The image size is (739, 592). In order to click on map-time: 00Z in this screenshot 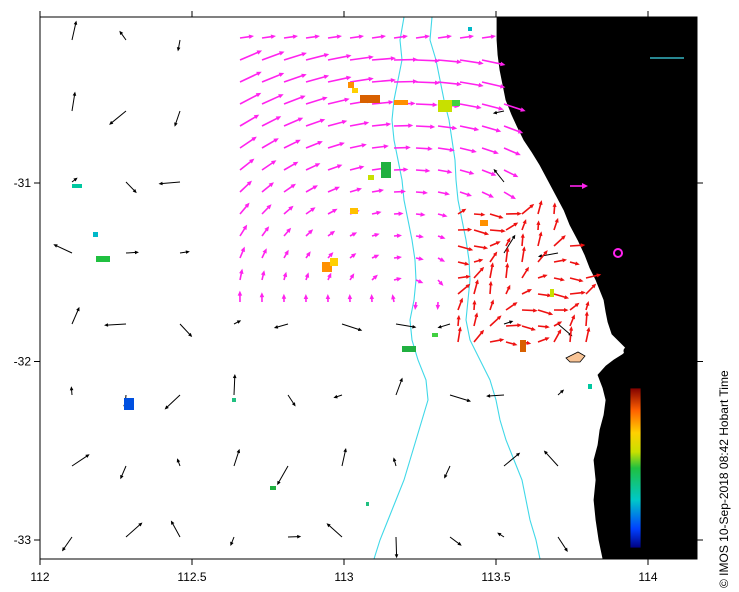, I will do `click(536, 59)`.